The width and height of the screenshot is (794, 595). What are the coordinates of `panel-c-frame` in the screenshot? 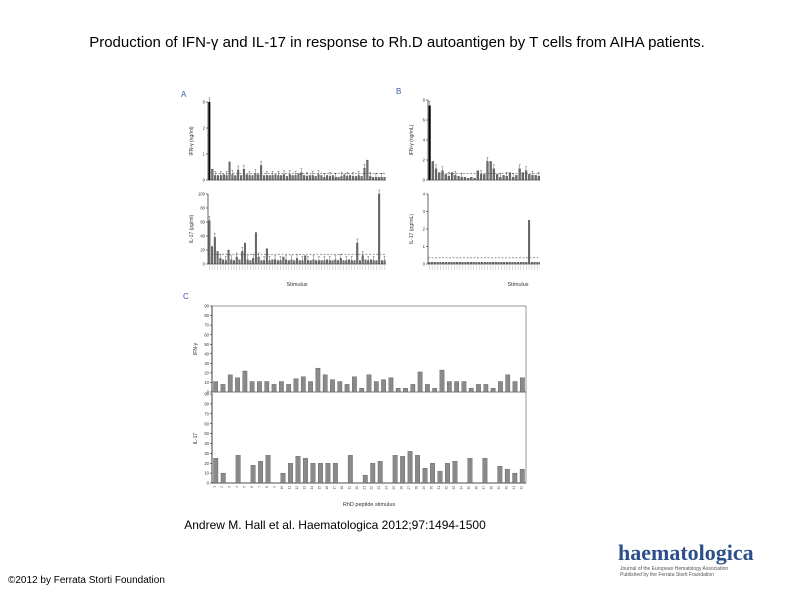 It's located at (369, 394).